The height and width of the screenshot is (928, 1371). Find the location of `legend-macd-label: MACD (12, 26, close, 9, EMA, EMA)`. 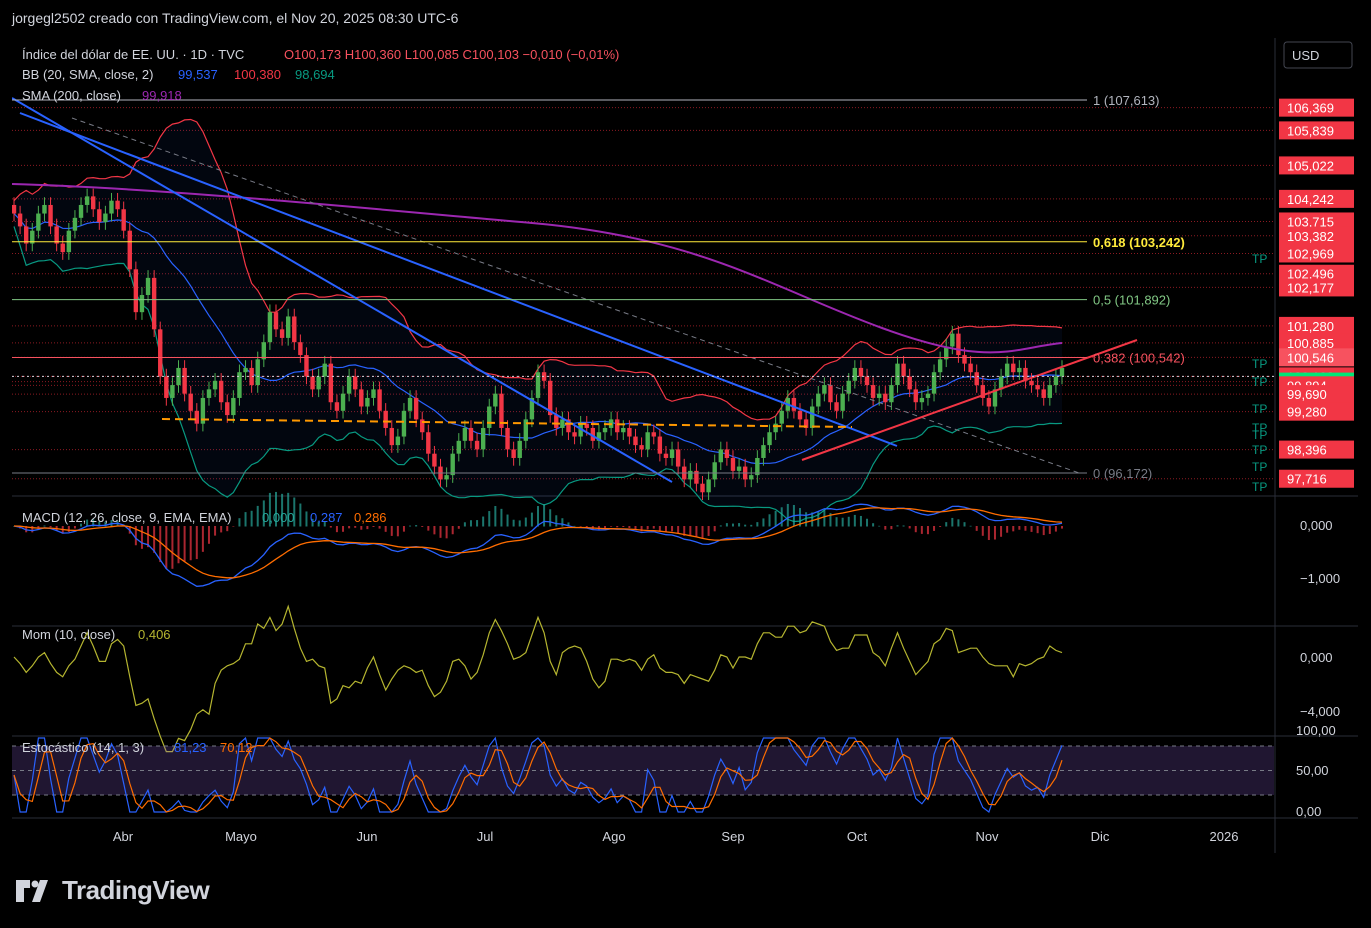

legend-macd-label: MACD (12, 26, close, 9, EMA, EMA) is located at coordinates (127, 517).